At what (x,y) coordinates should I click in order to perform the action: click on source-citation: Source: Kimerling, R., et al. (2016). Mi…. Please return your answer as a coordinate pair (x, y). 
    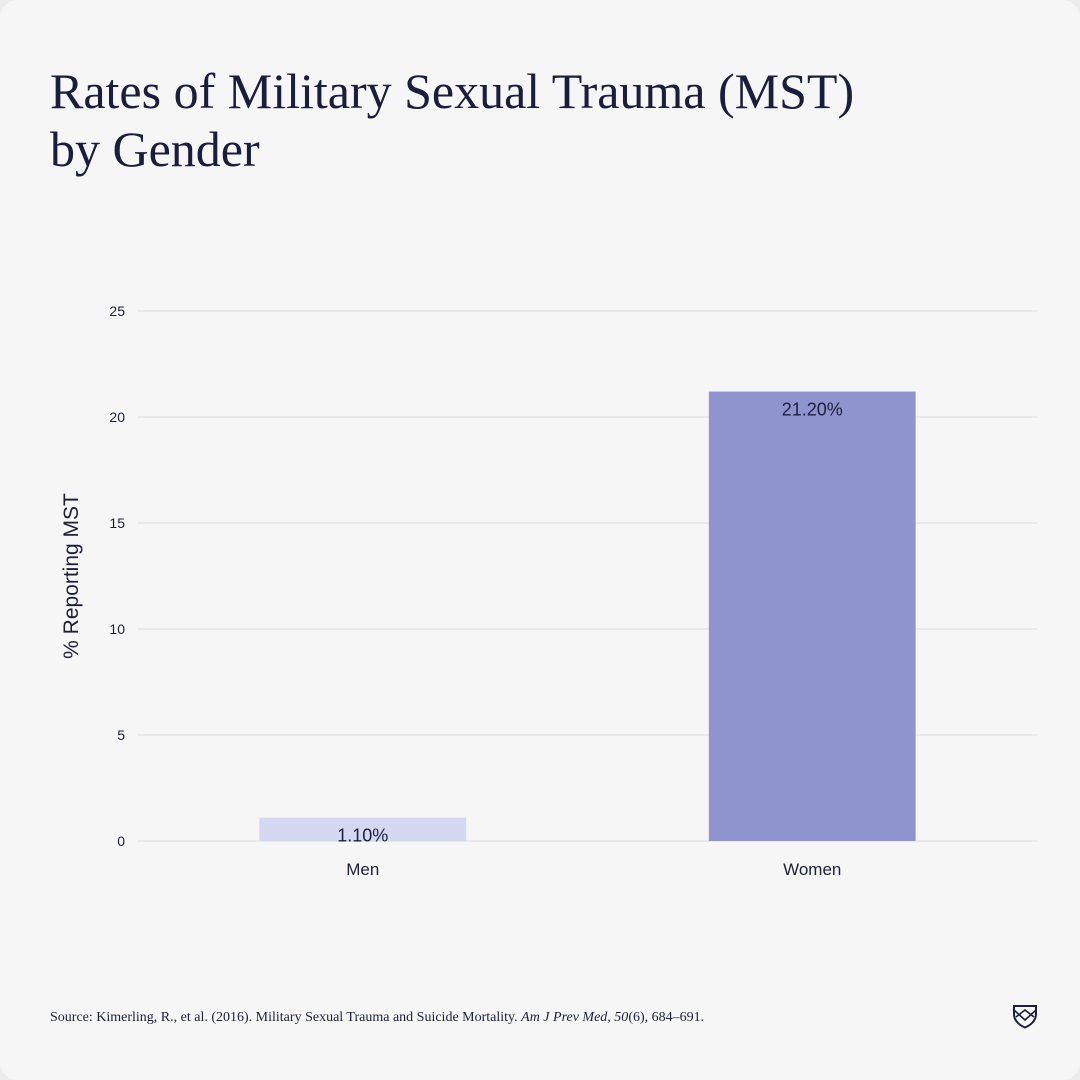
    Looking at the image, I should click on (377, 1018).